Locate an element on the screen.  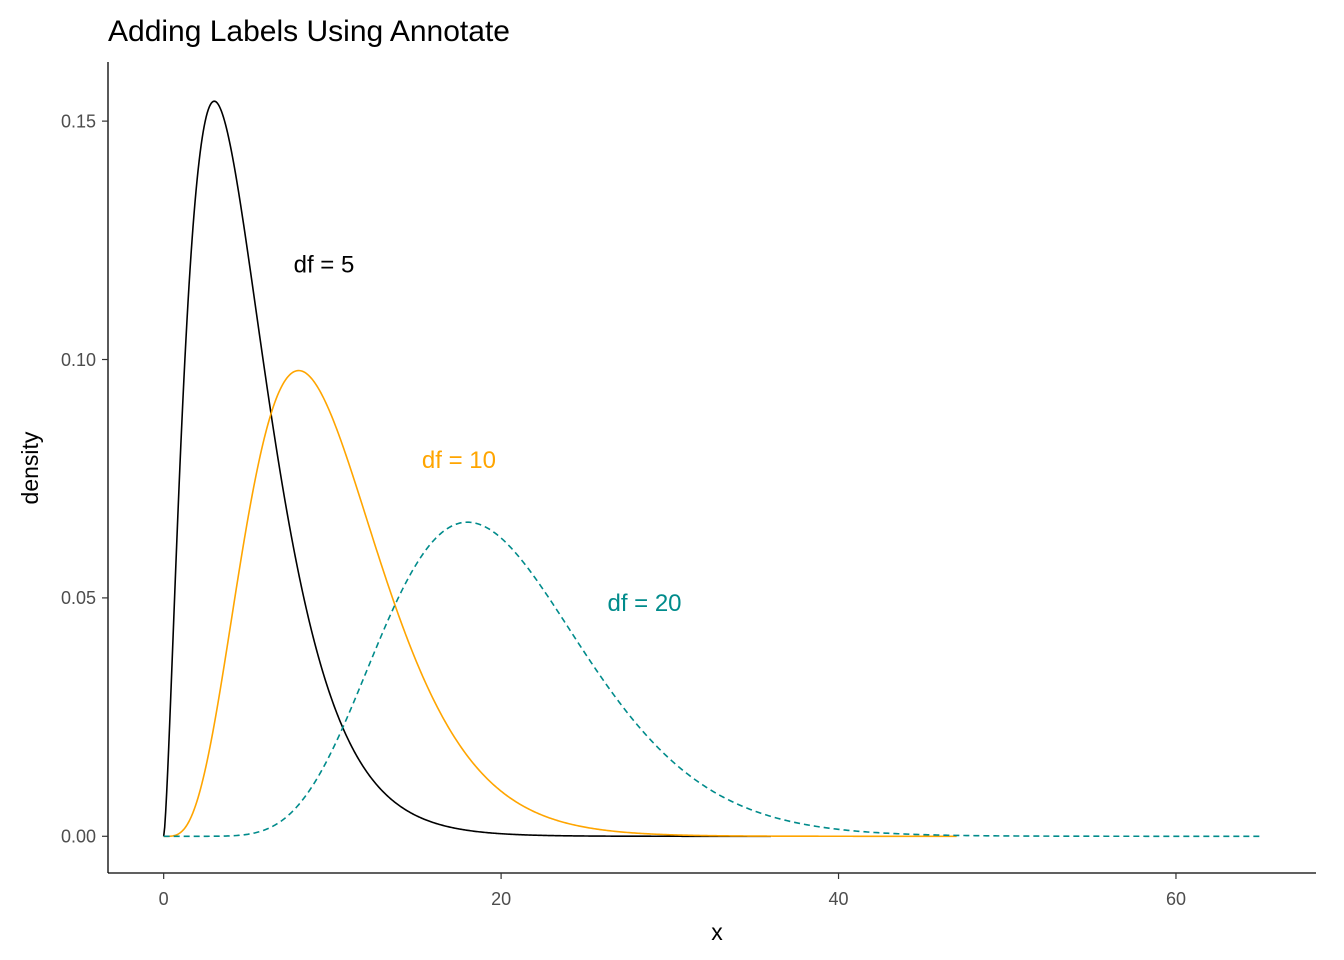
annotation-label-0: df = 5 is located at coordinates (324, 265).